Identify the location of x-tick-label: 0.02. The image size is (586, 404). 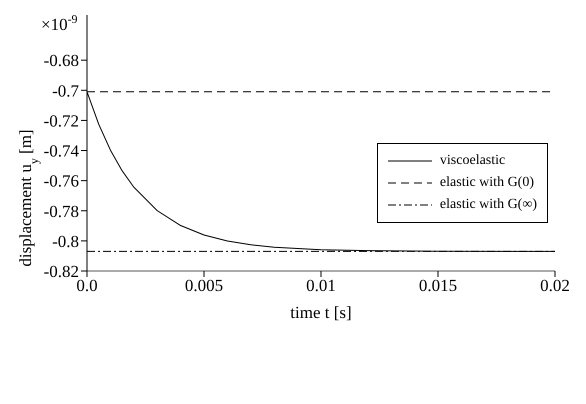
(555, 286).